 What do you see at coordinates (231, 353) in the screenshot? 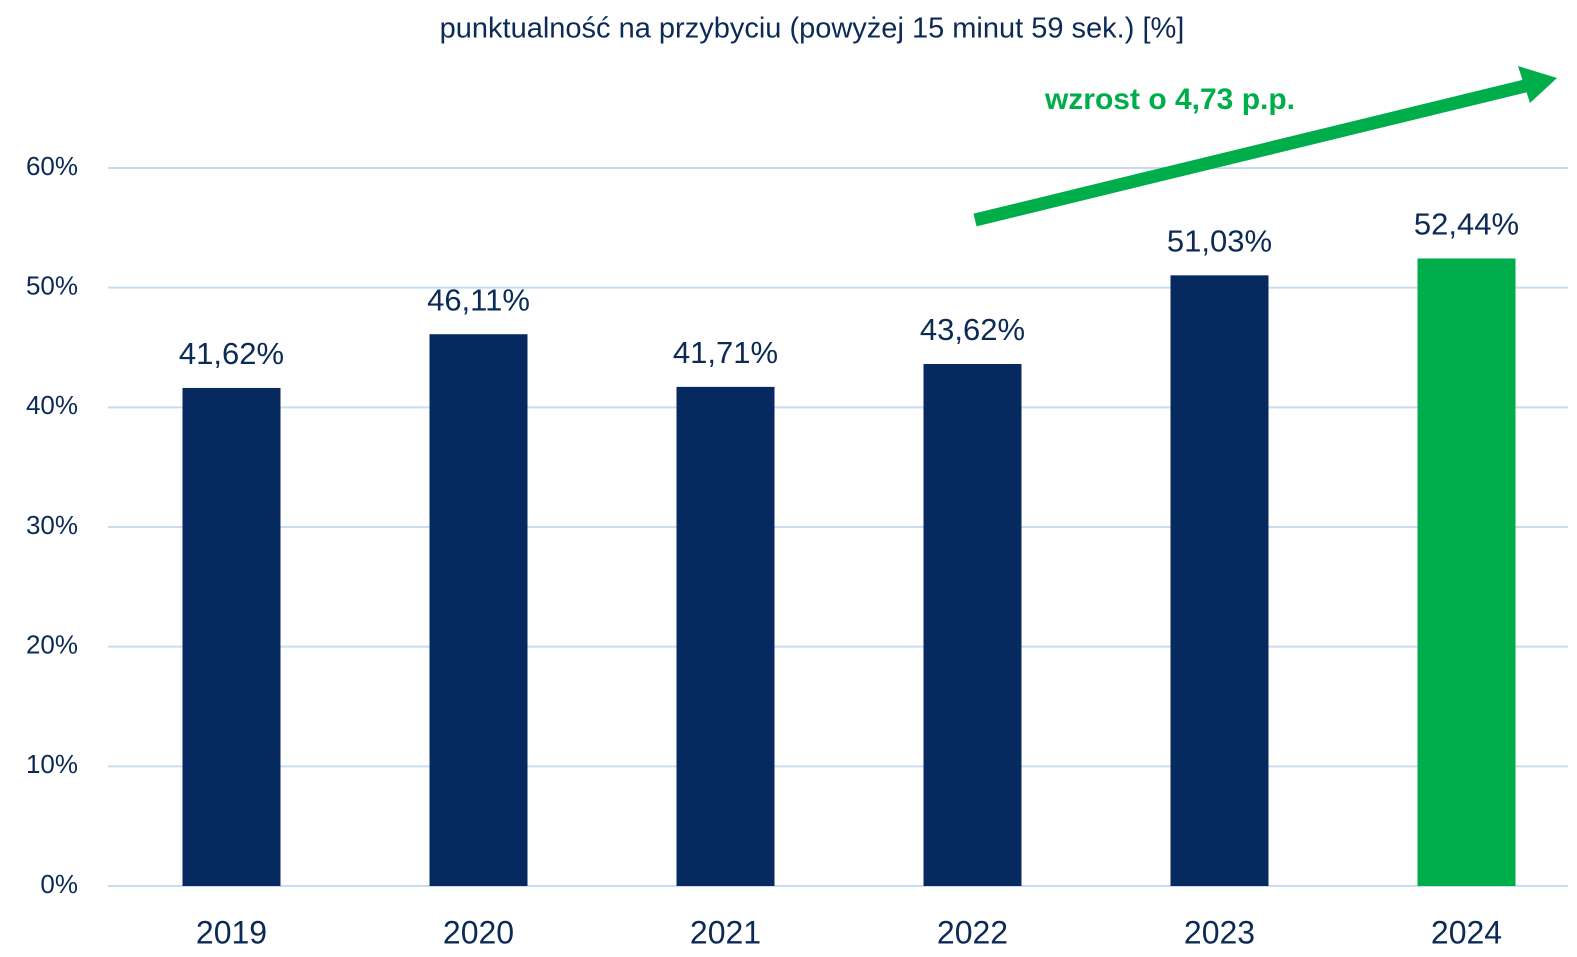
I see `value-label: 41,62%` at bounding box center [231, 353].